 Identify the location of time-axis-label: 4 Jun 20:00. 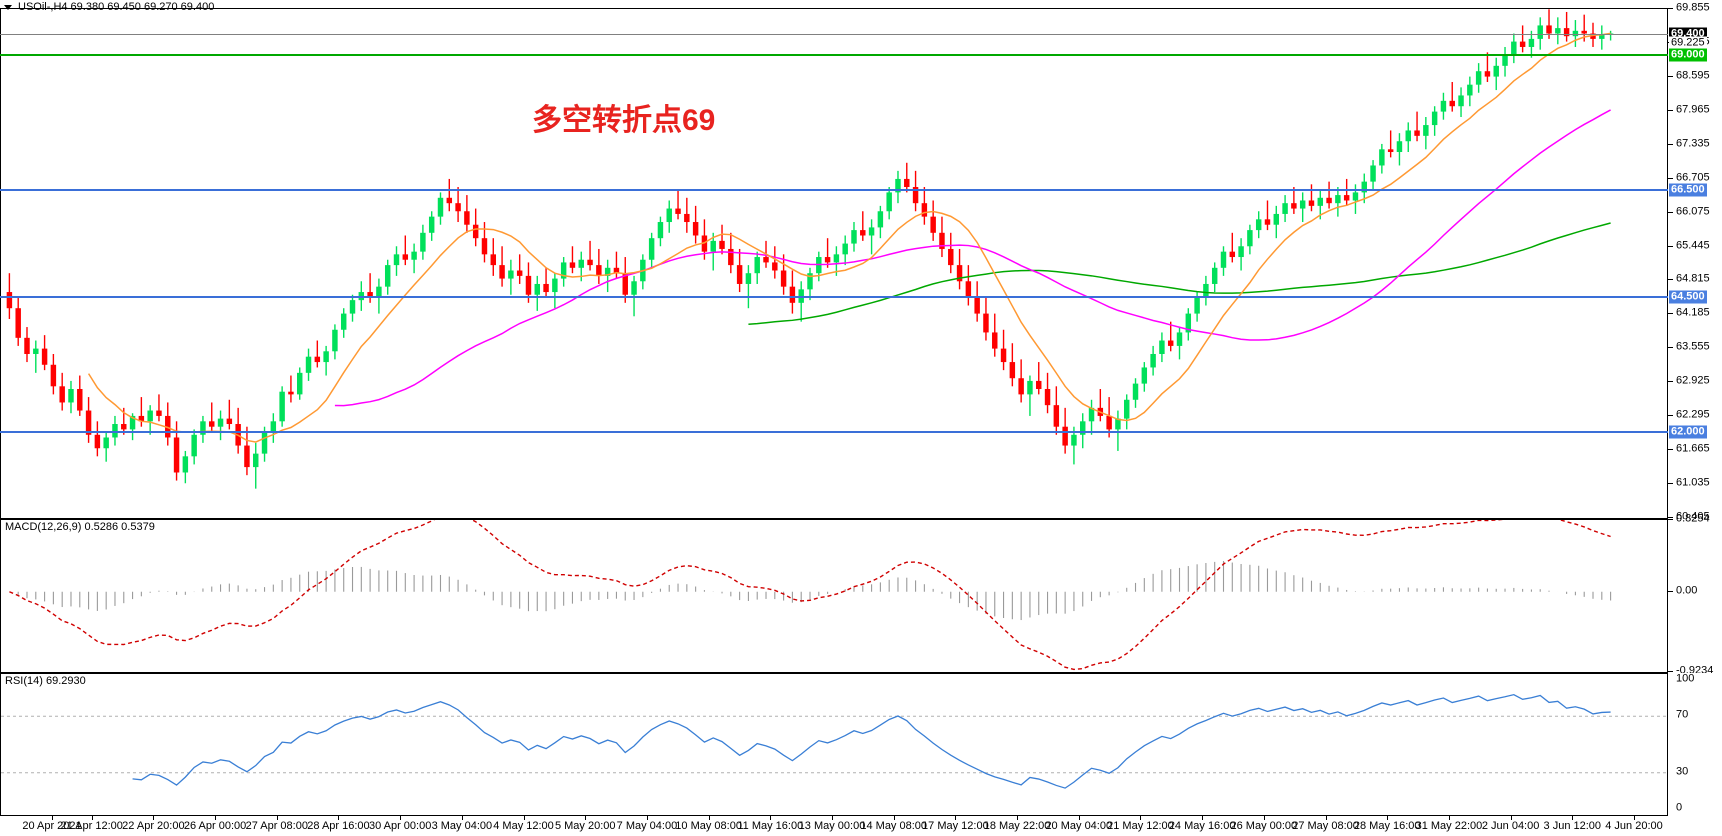
(1634, 826).